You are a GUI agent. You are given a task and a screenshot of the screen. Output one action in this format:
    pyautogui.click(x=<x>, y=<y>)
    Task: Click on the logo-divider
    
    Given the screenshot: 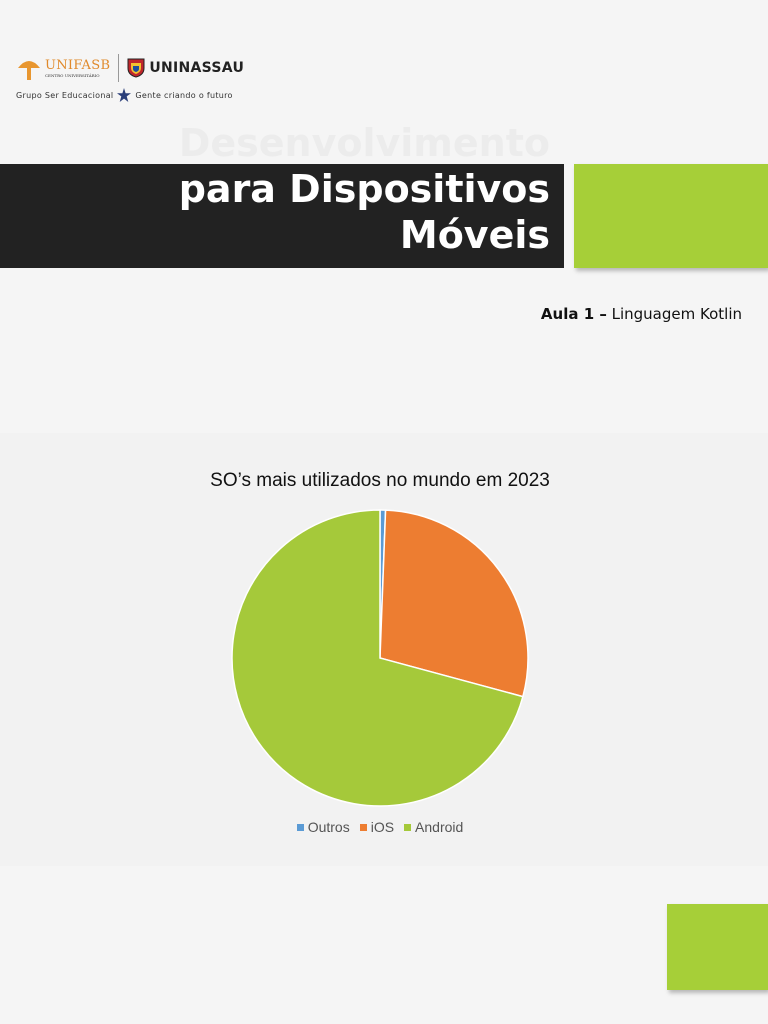 What is the action you would take?
    pyautogui.click(x=119, y=68)
    